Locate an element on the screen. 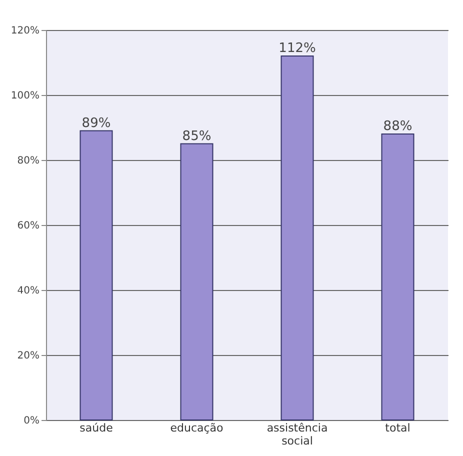 This screenshot has height=456, width=463. y-tick-label: 40% is located at coordinates (28, 291).